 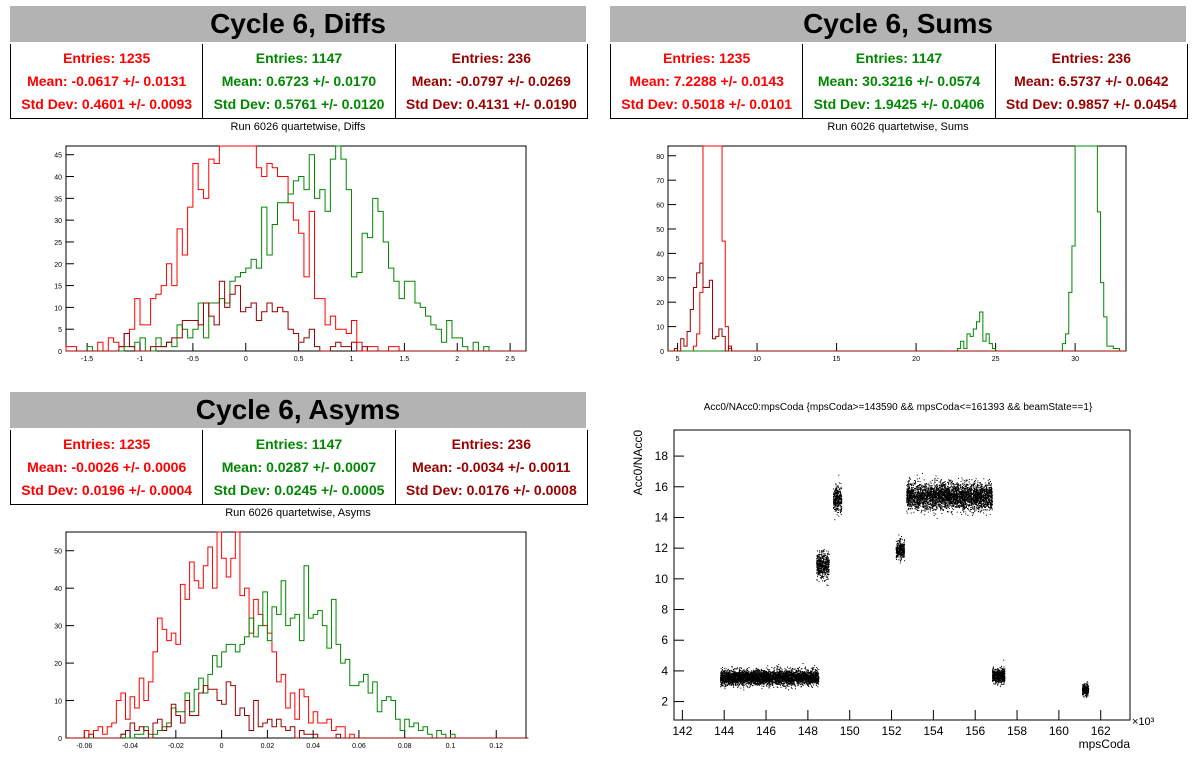 I want to click on plot-frame, so click(x=296, y=248).